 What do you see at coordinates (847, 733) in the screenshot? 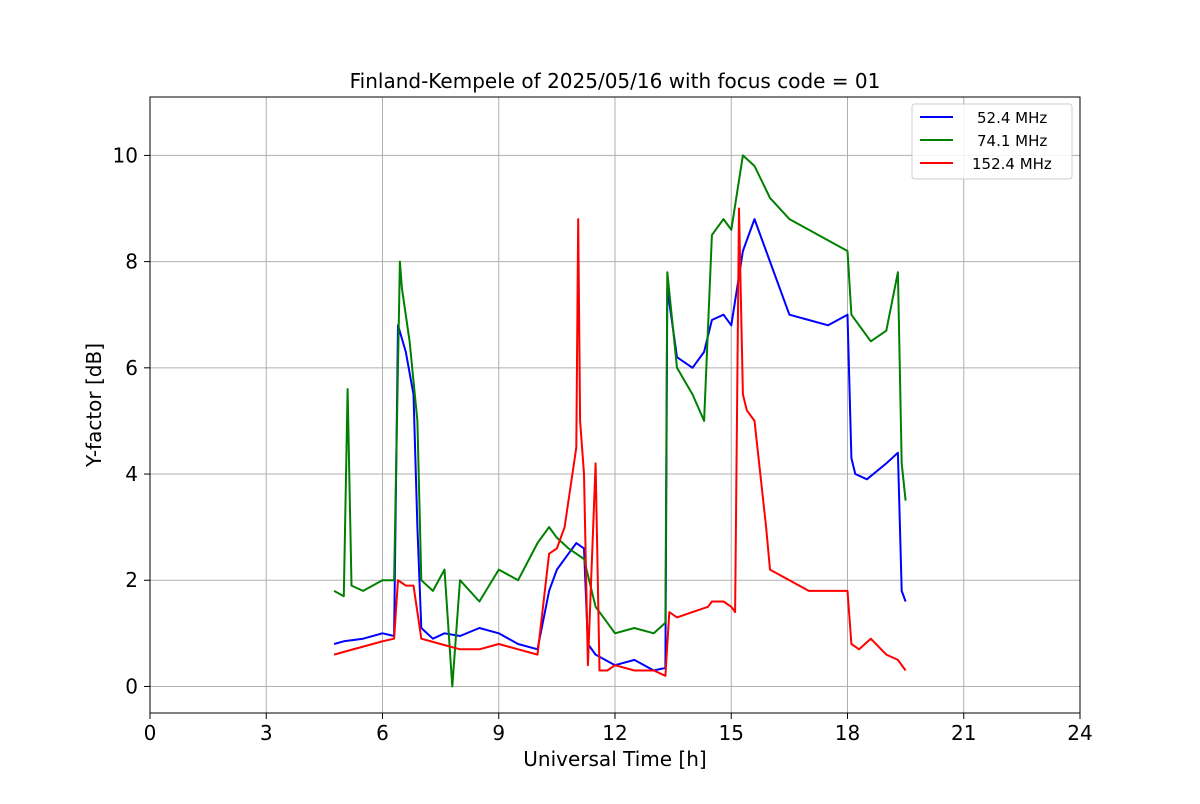
I see `x-tick-label-6: 18` at bounding box center [847, 733].